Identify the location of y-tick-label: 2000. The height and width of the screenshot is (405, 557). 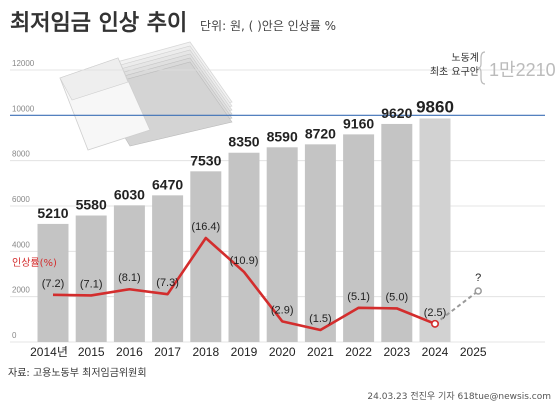
(21, 290).